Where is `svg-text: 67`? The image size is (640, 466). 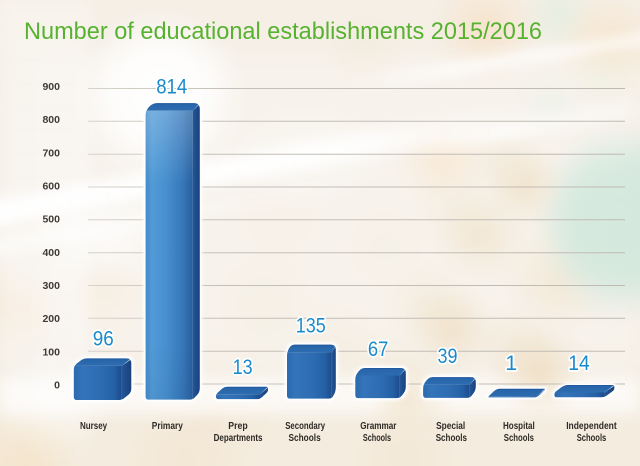 svg-text: 67 is located at coordinates (378, 349).